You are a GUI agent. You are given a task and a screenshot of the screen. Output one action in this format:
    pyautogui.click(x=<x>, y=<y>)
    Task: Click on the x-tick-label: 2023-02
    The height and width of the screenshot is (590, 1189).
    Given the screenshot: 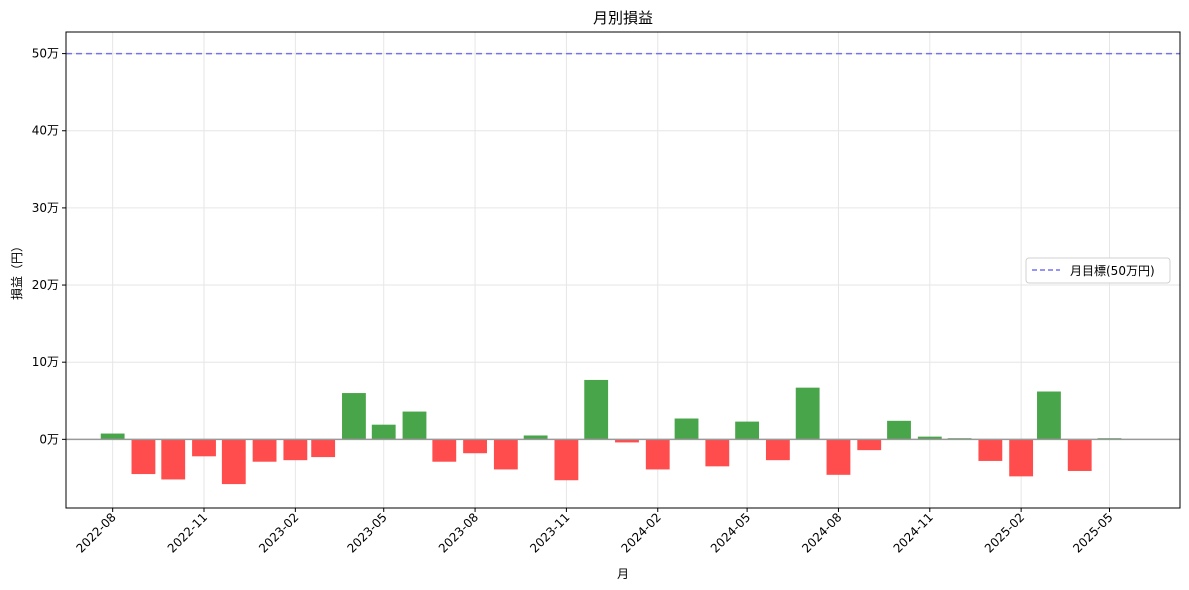 What is the action you would take?
    pyautogui.click(x=278, y=532)
    